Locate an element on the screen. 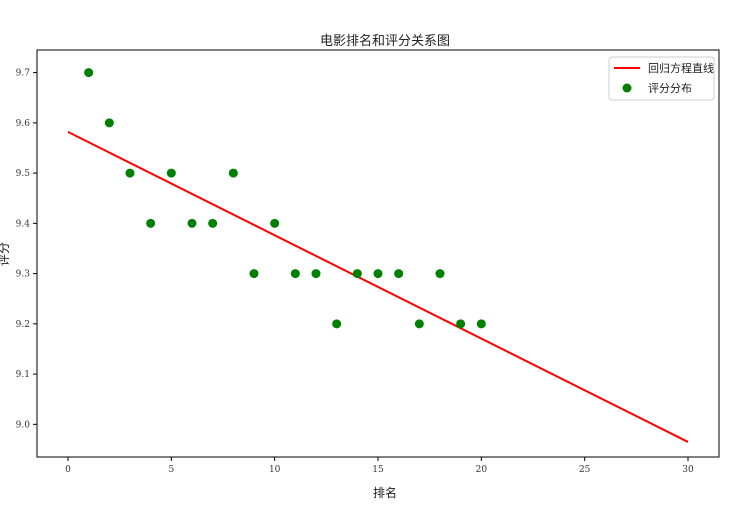 This screenshot has width=747, height=526. y-tick-label: 9.6 is located at coordinates (23, 124).